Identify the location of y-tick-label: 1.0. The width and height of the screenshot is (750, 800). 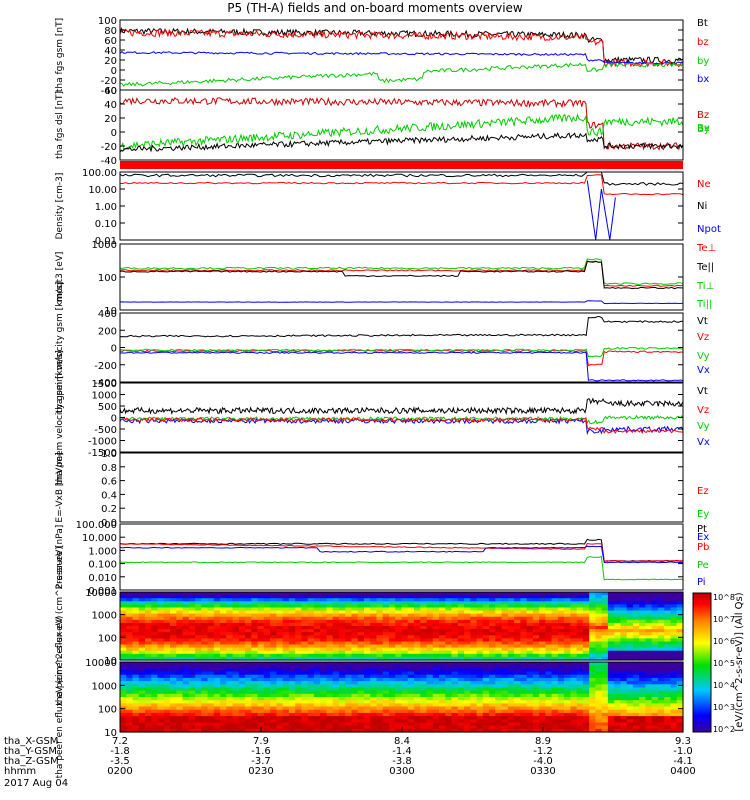
(109, 454).